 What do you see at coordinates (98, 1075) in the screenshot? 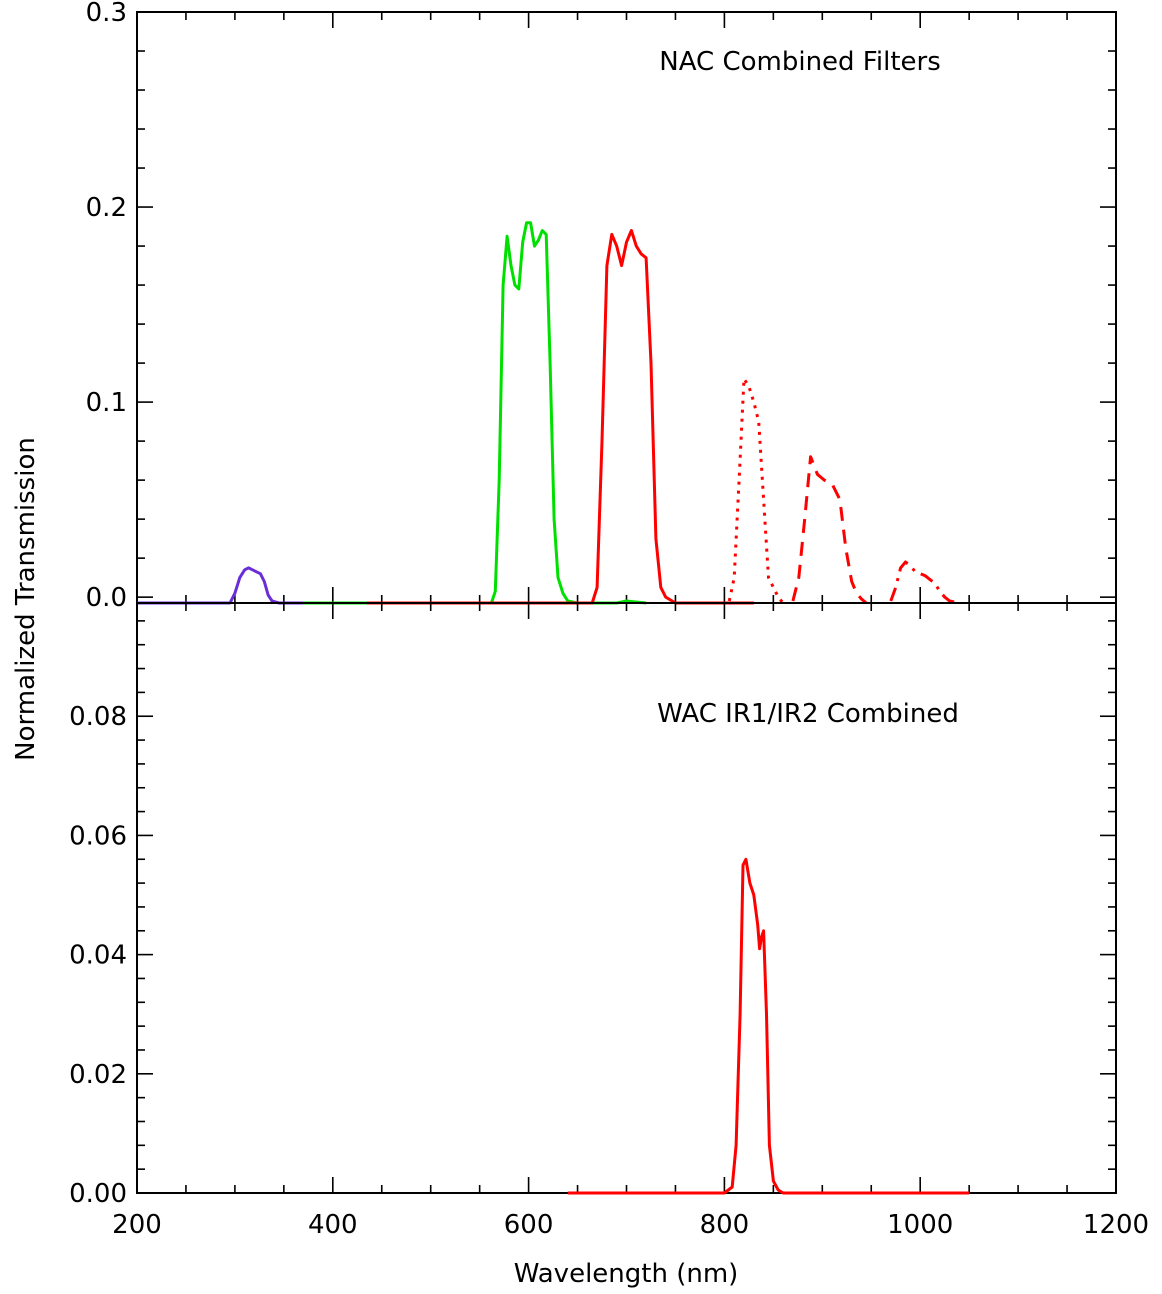
I see `y-tick-label: 0.02` at bounding box center [98, 1075].